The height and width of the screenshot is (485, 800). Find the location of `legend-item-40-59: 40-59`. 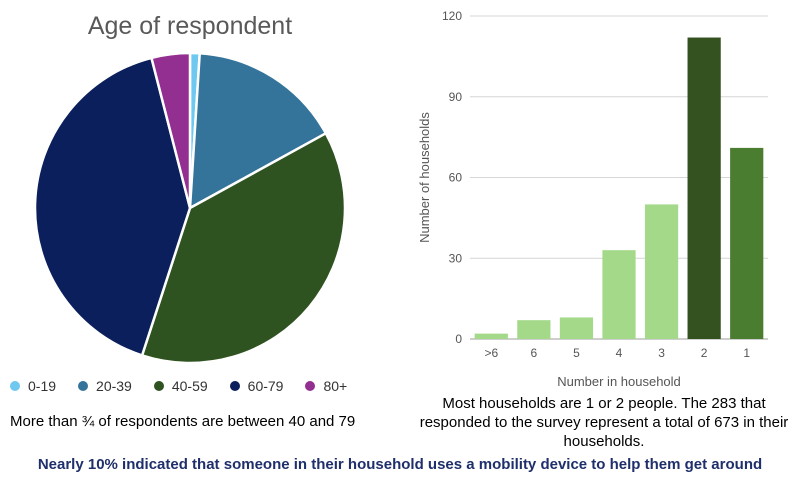

legend-item-40-59: 40-59 is located at coordinates (180, 386).